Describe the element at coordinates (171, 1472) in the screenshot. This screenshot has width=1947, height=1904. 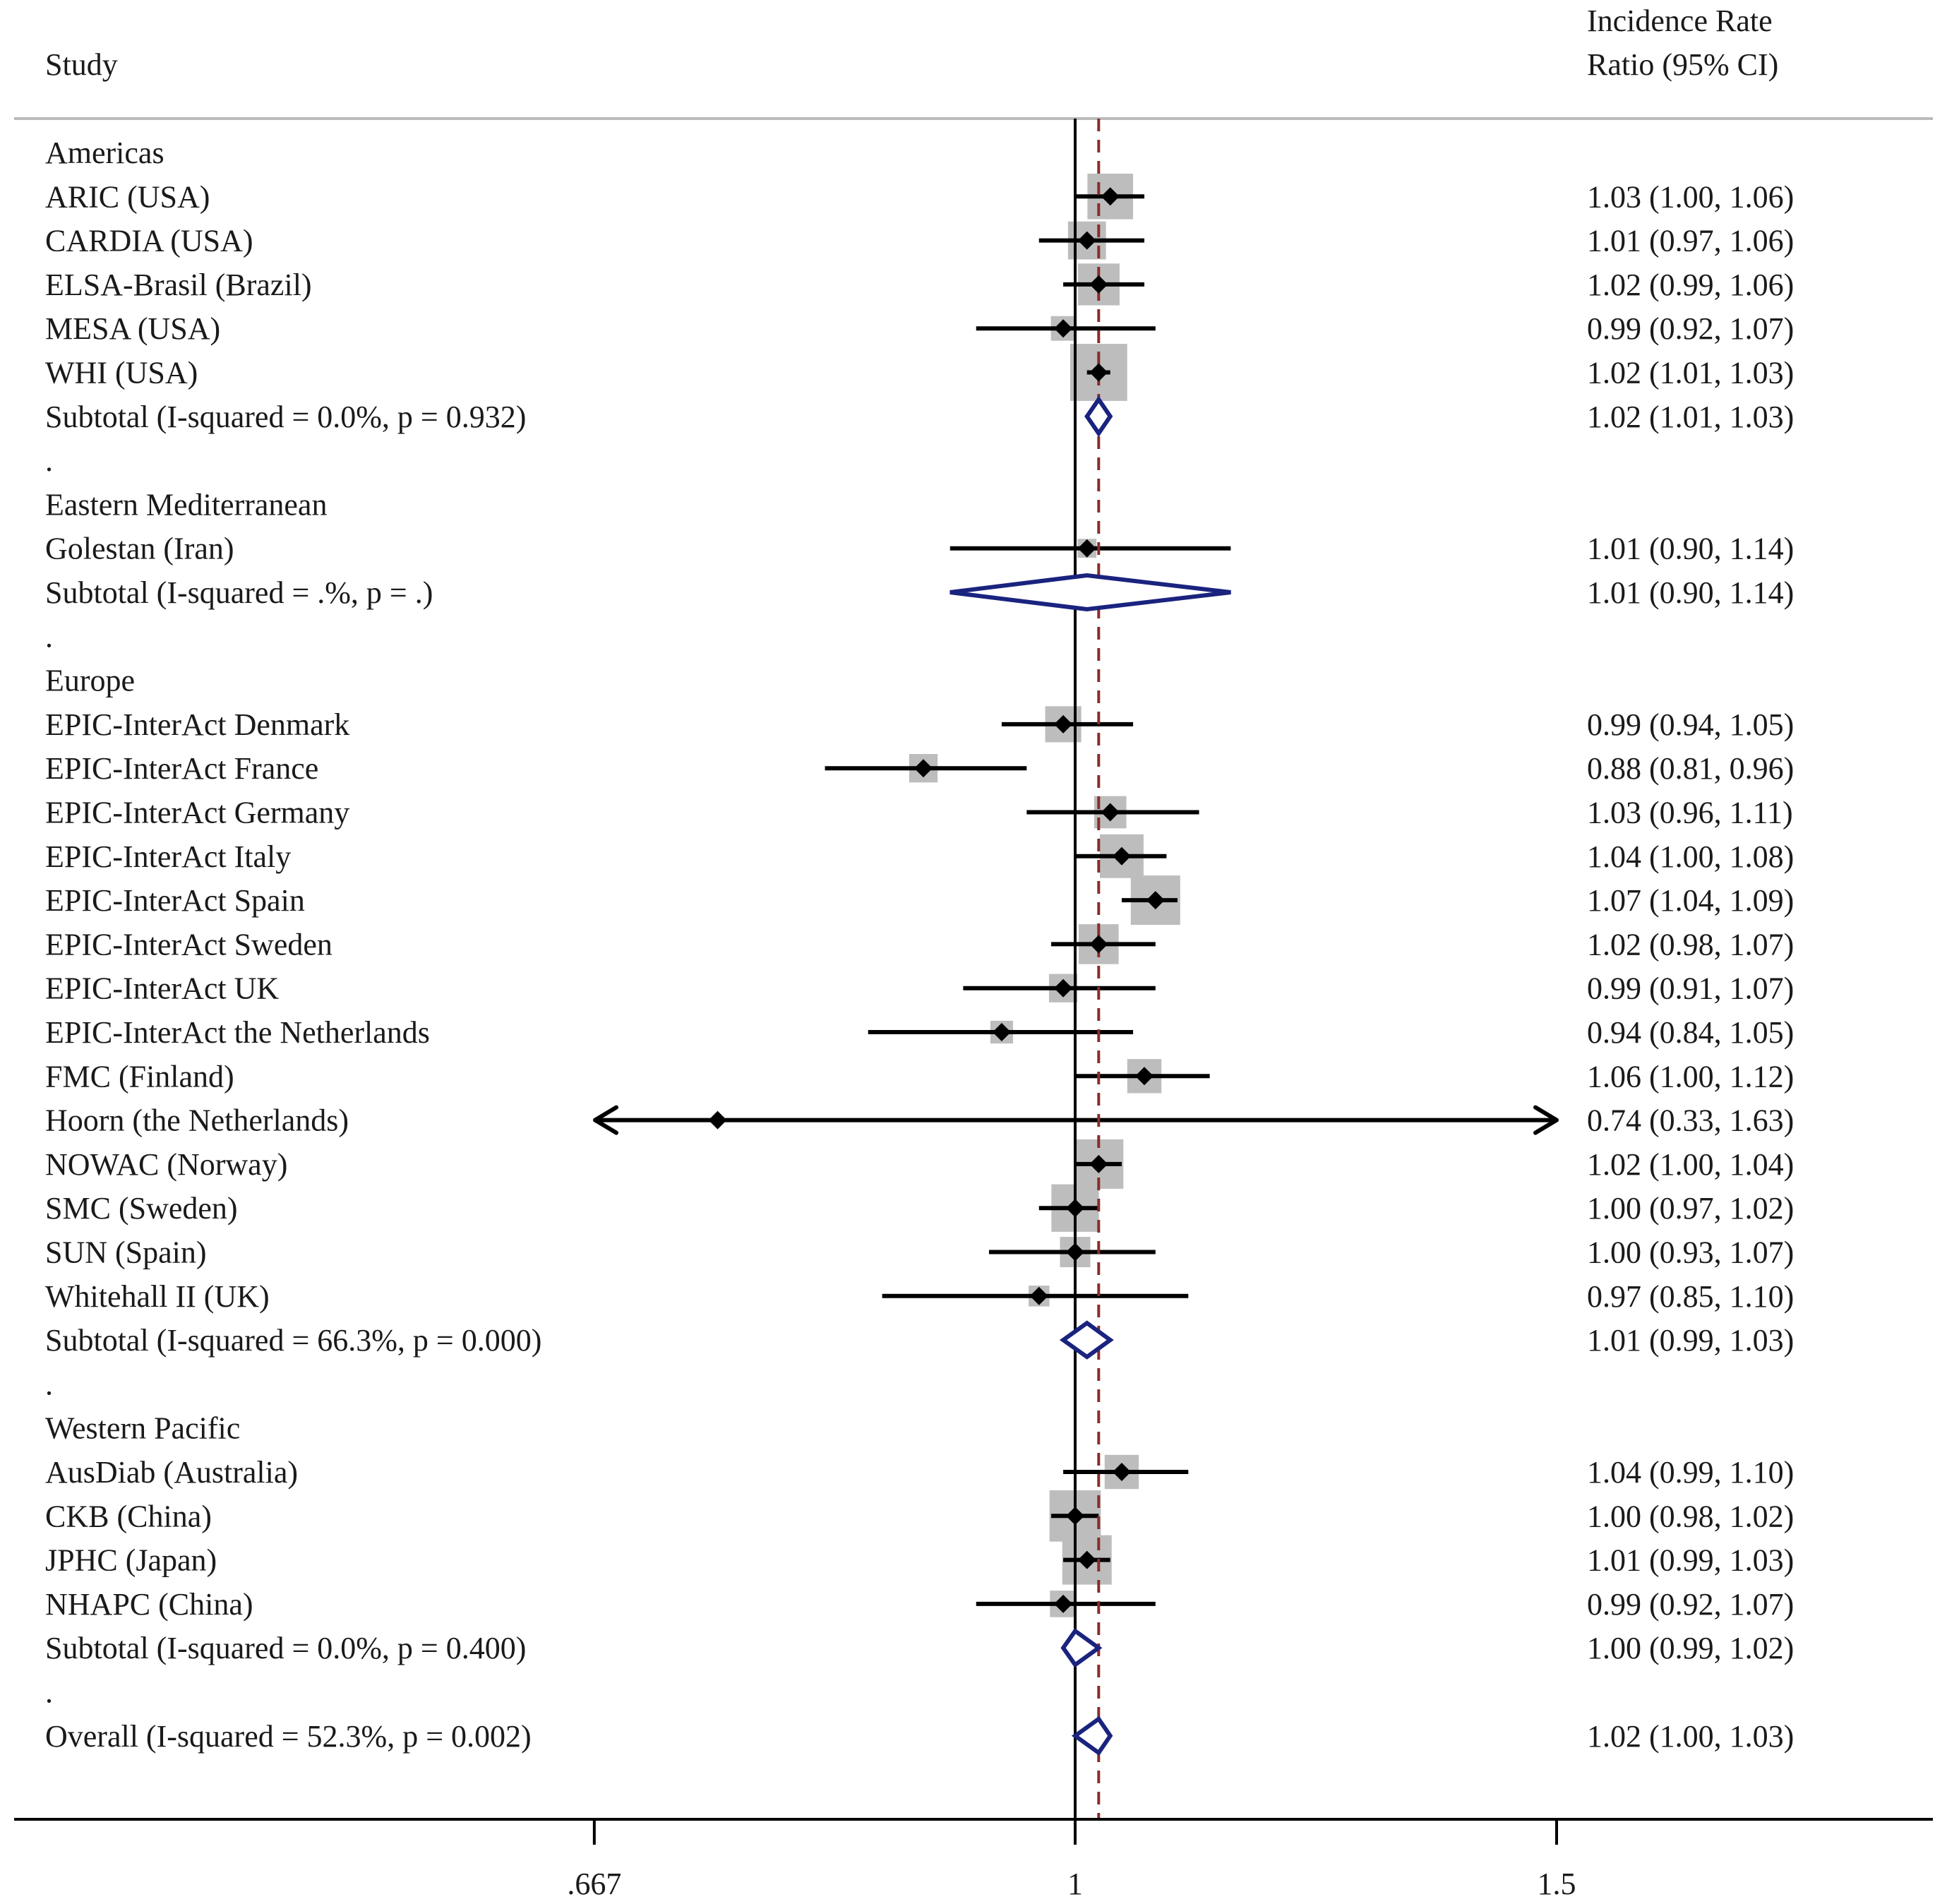
I see `study-label: AusDiab (Australia)` at that location.